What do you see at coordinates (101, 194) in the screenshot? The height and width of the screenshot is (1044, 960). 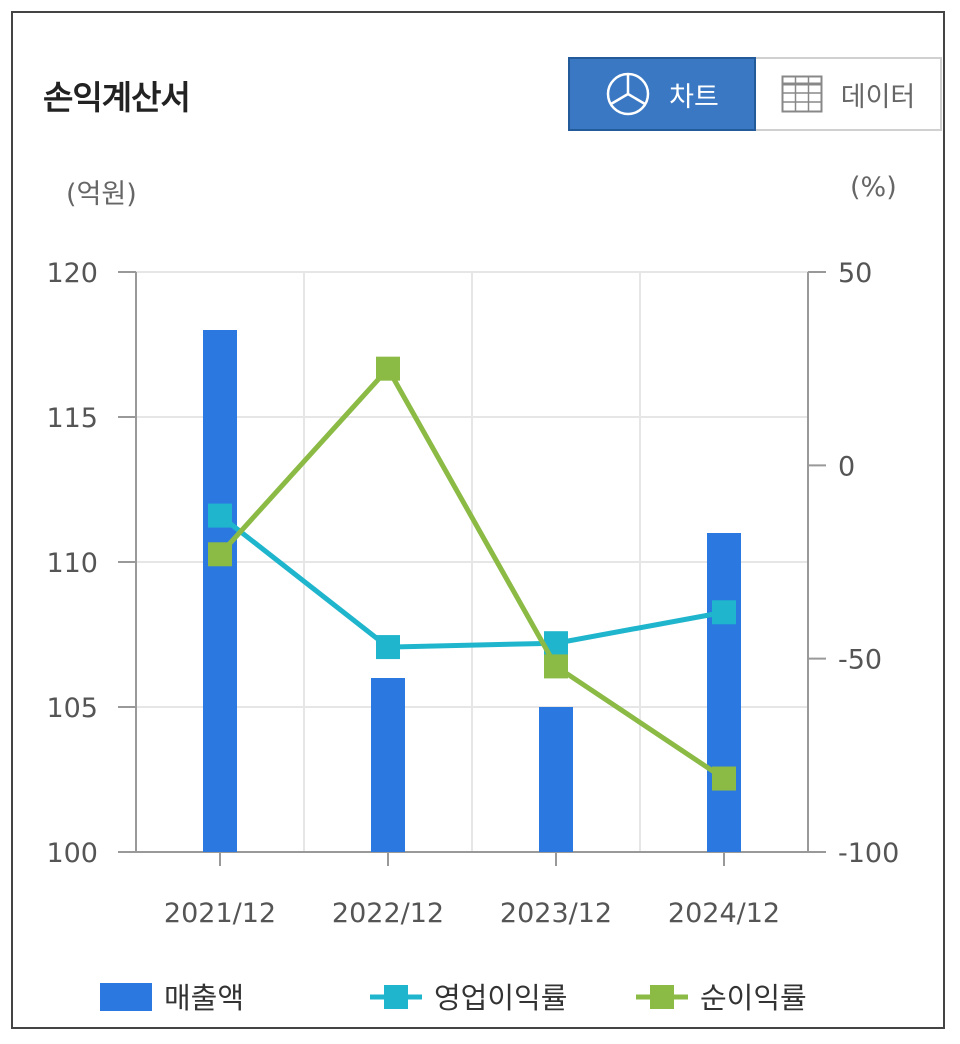 I see `left-axis-unit: (억원)` at bounding box center [101, 194].